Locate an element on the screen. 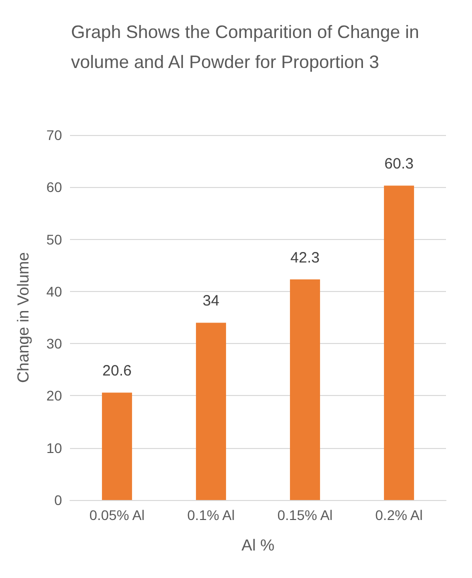  x-tick-label: 0.1% Al is located at coordinates (211, 515).